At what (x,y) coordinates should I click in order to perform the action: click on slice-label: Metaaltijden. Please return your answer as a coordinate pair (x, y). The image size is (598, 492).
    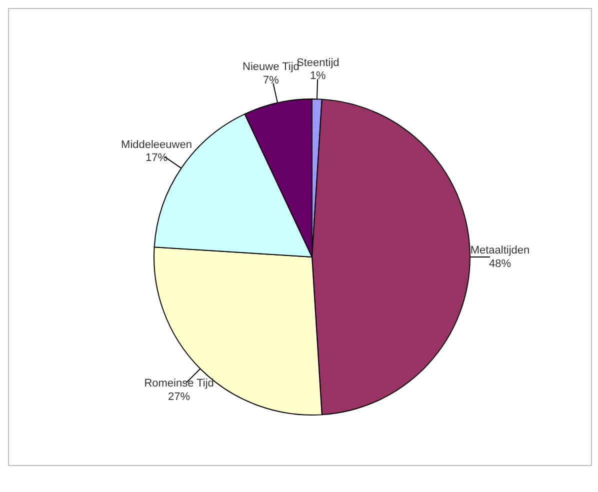
    Looking at the image, I should click on (500, 250).